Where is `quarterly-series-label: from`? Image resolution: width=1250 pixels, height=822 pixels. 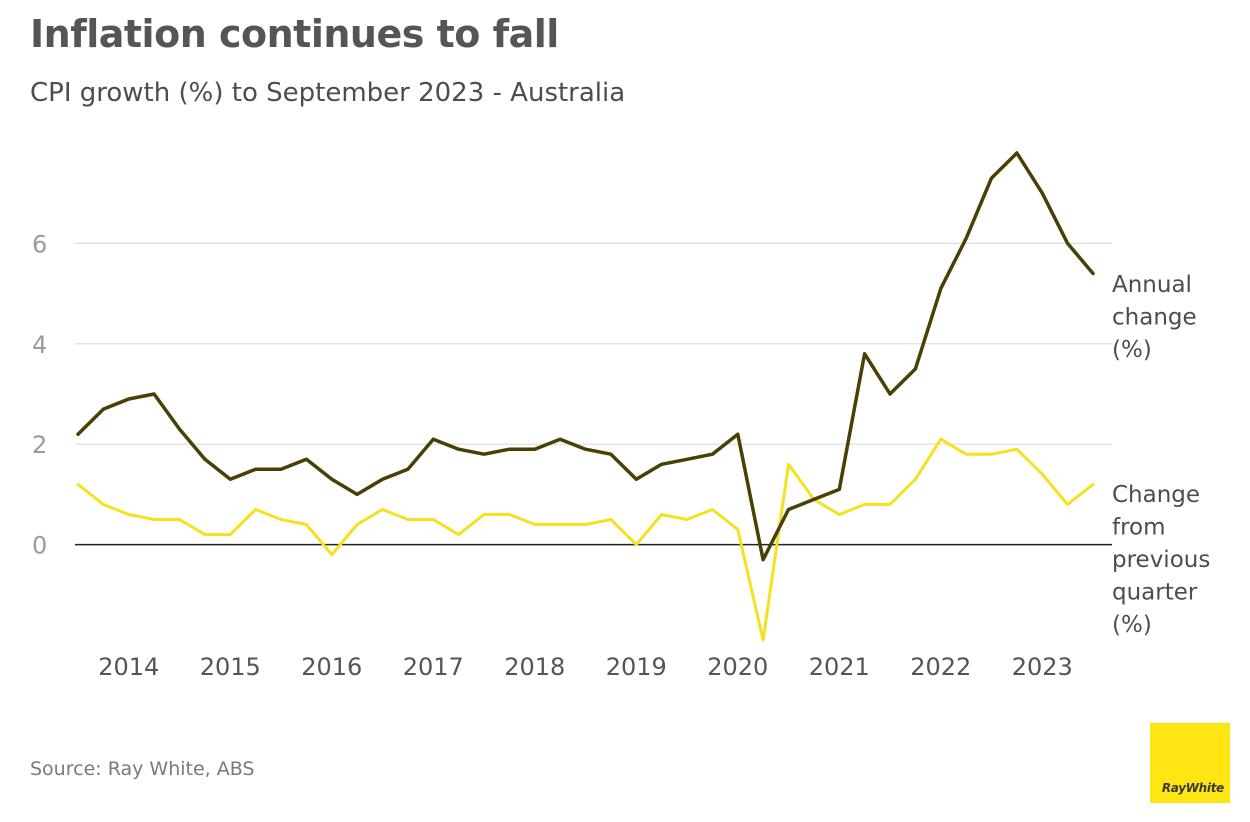 quarterly-series-label: from is located at coordinates (1139, 528).